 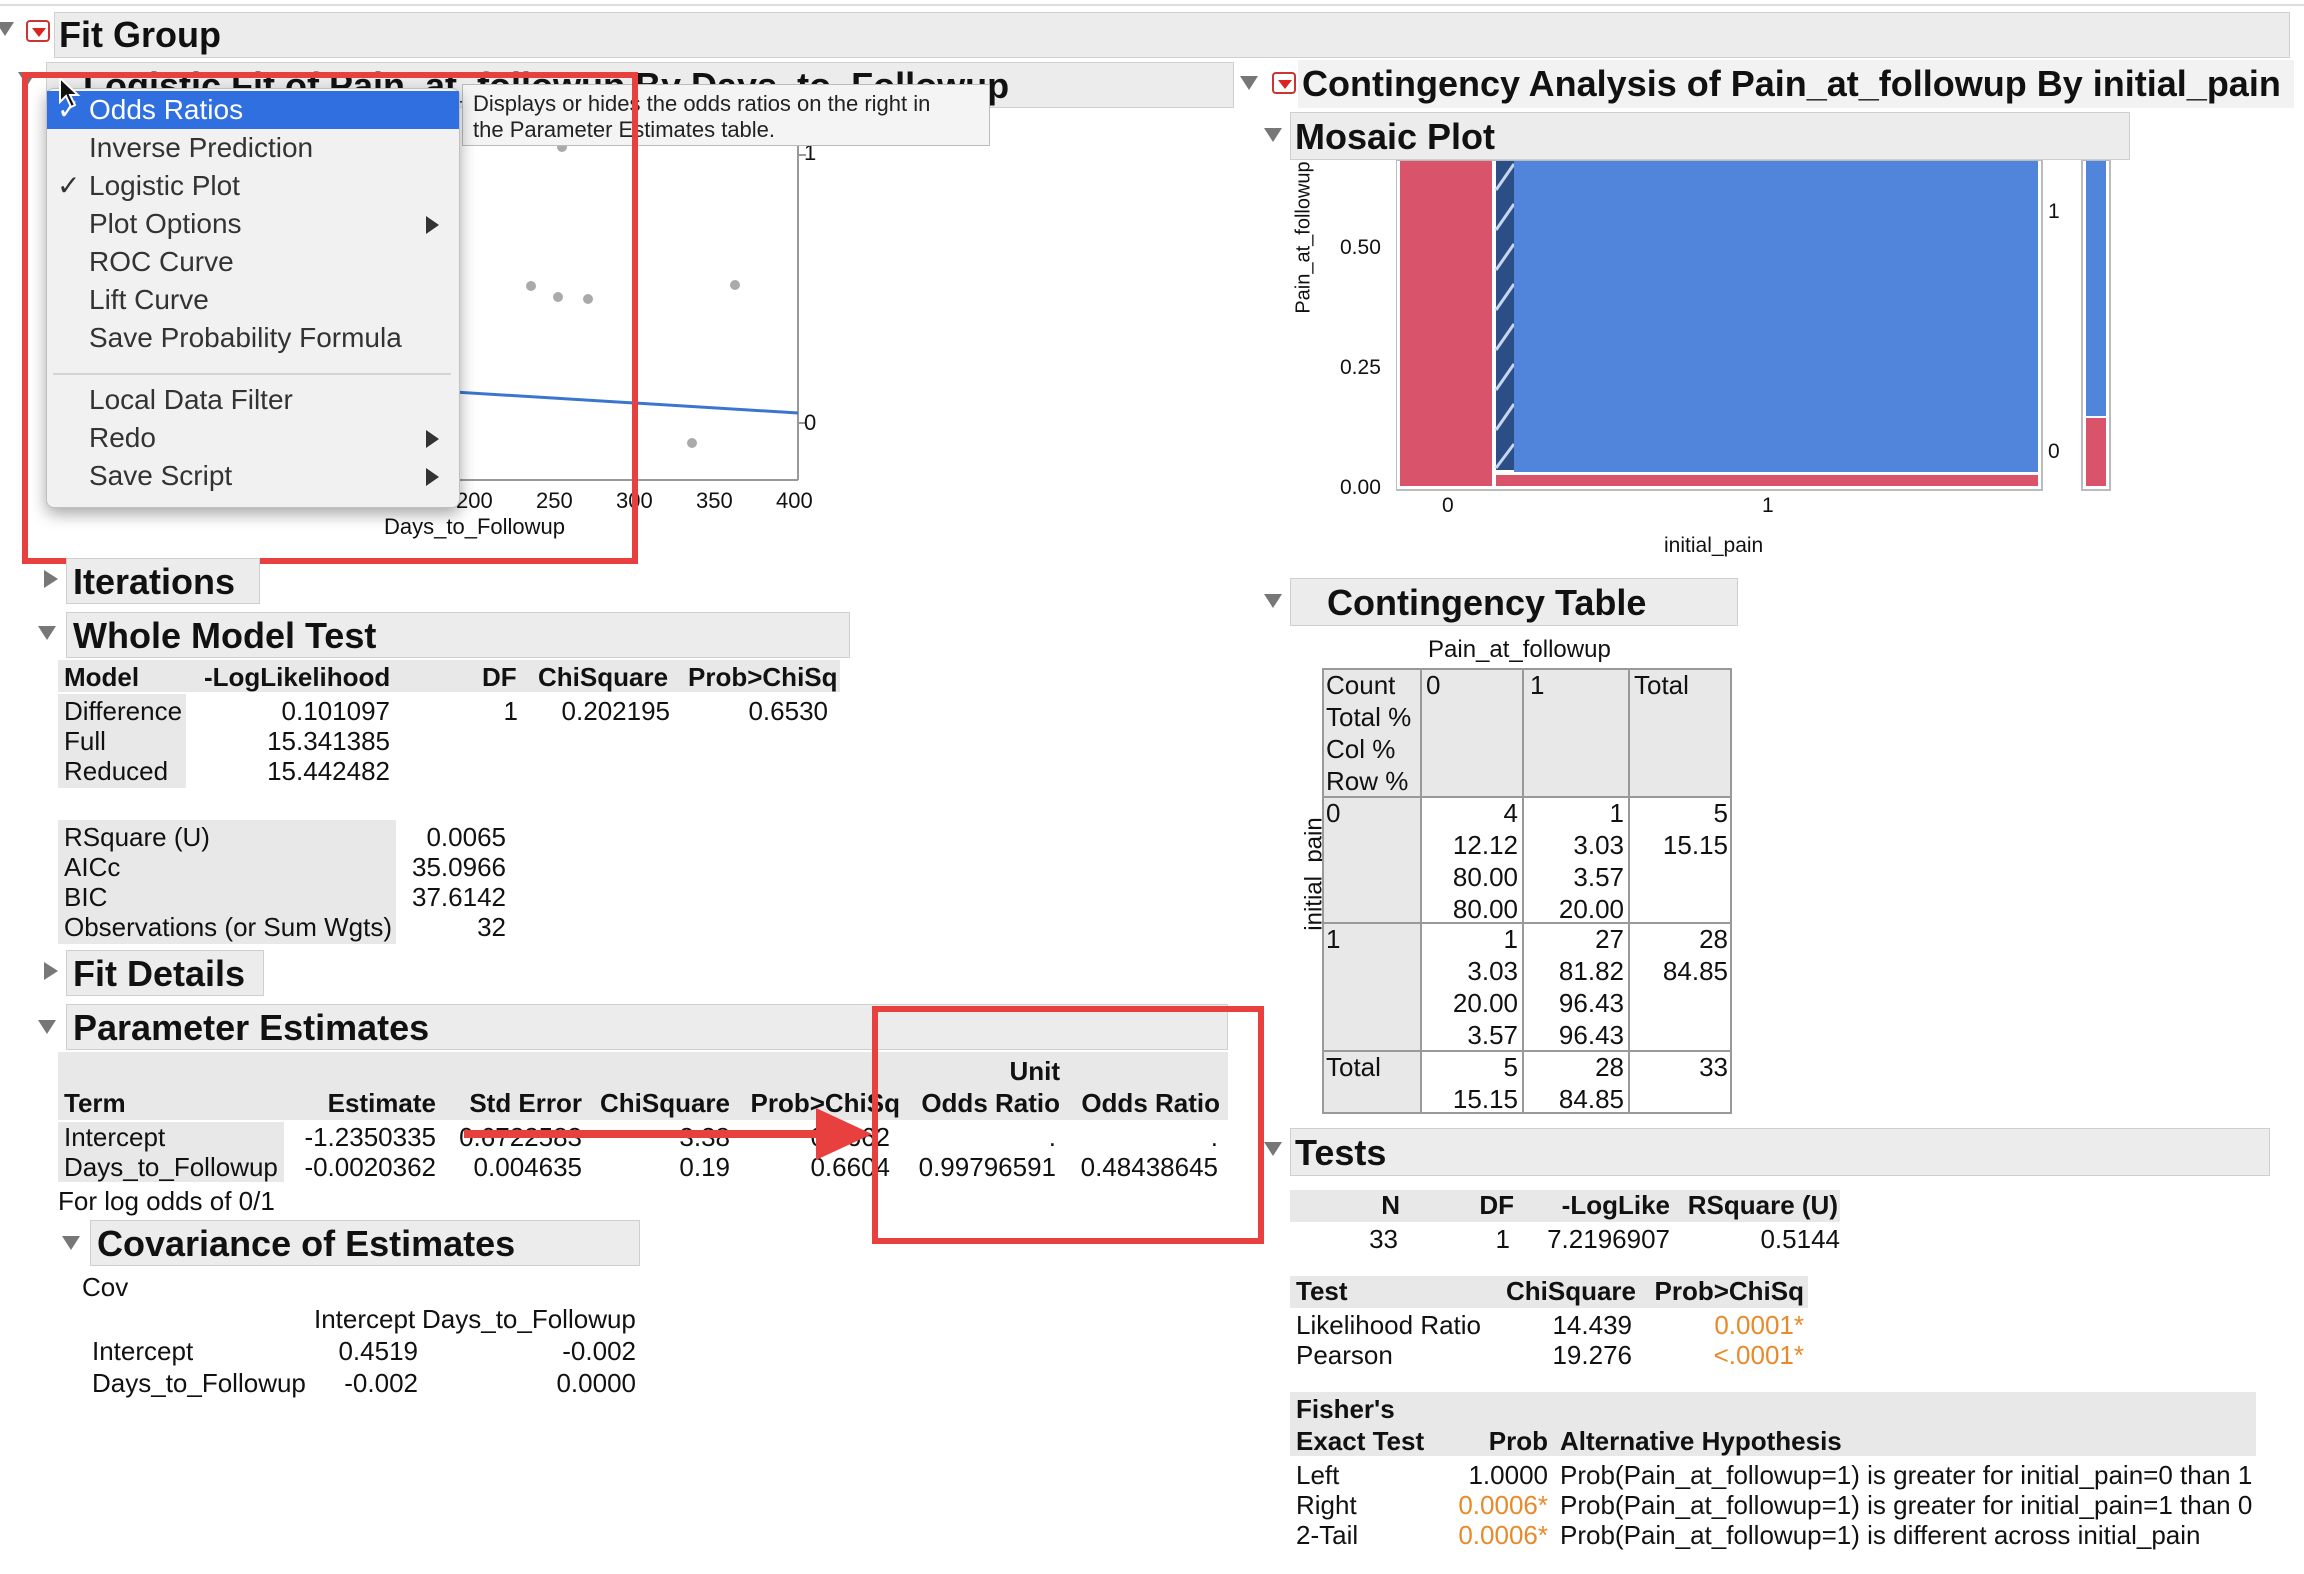 I want to click on legend-col-pct: Col %, so click(x=1361, y=749).